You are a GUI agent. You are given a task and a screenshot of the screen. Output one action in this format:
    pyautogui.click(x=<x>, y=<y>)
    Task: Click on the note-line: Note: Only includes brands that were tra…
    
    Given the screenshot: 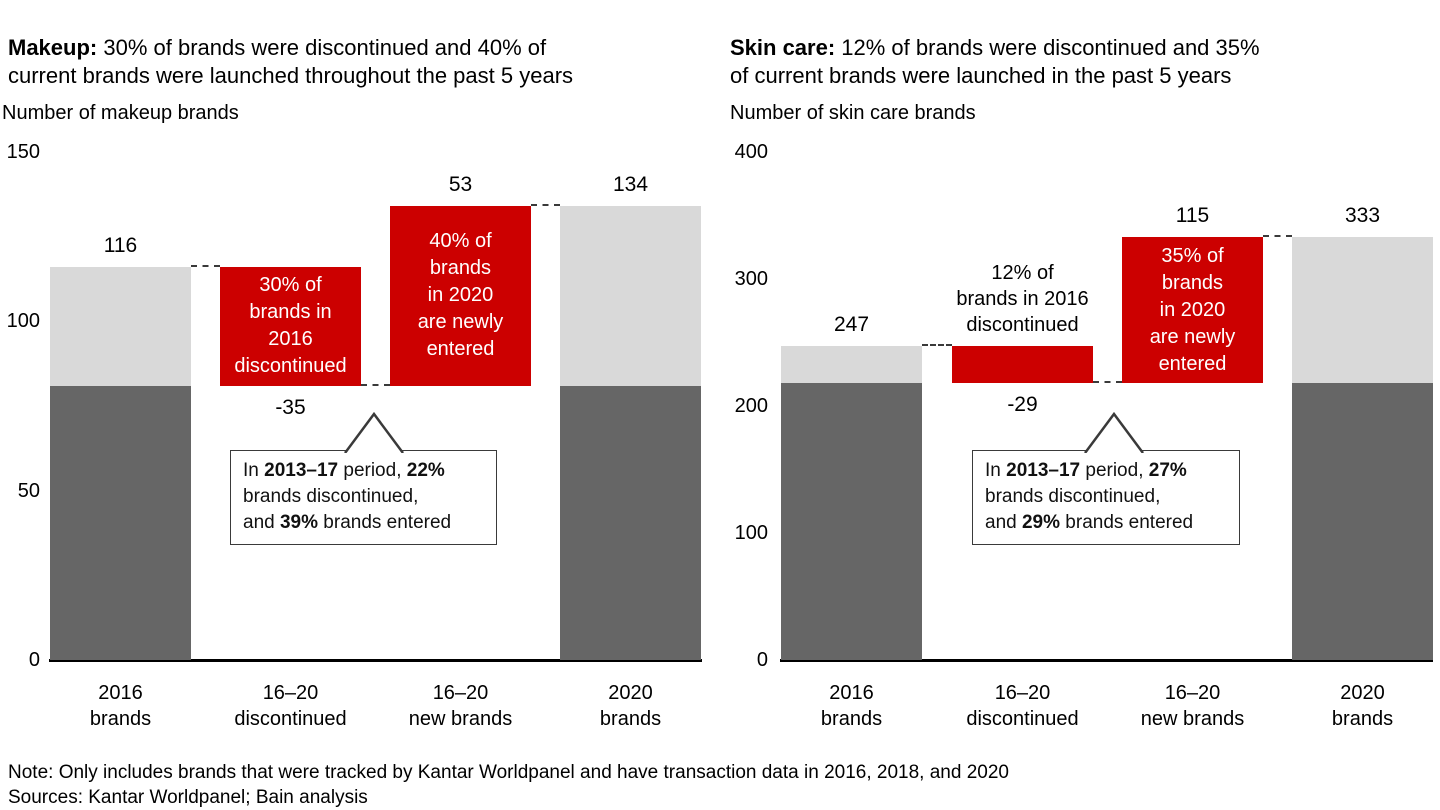 What is the action you would take?
    pyautogui.click(x=508, y=772)
    